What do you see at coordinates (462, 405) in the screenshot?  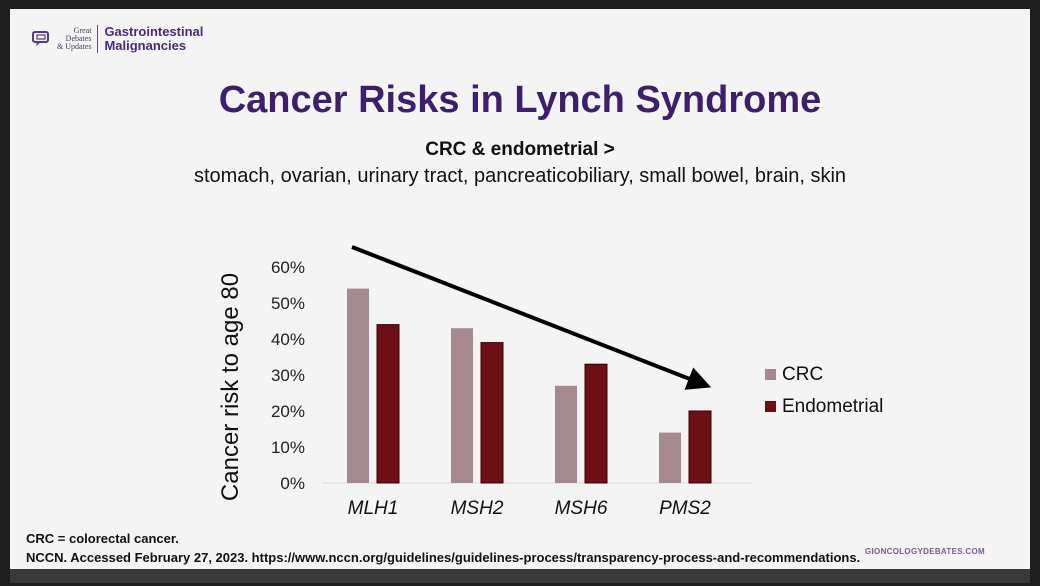 I see `bar-crc-msh2` at bounding box center [462, 405].